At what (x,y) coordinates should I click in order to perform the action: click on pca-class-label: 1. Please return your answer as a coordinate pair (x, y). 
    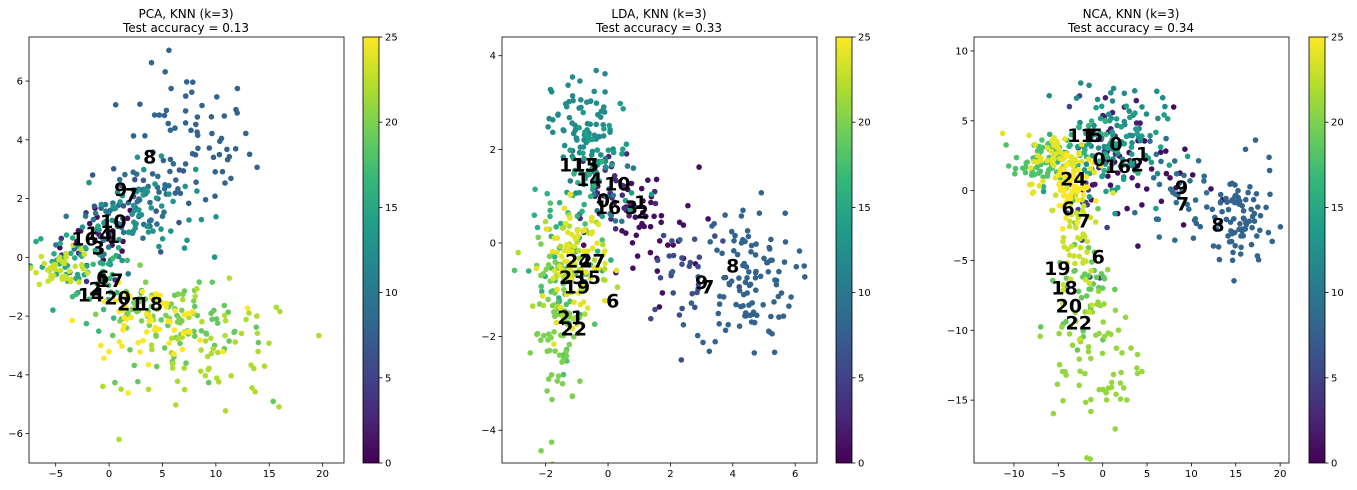
    Looking at the image, I should click on (91, 234).